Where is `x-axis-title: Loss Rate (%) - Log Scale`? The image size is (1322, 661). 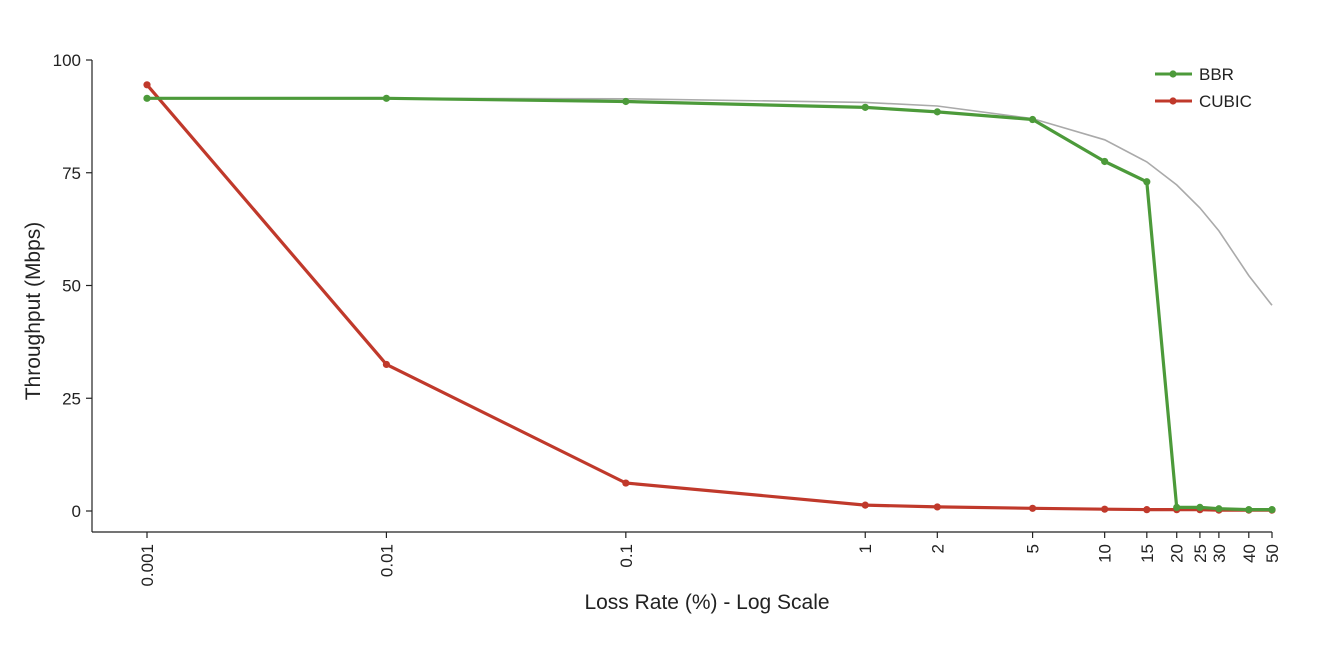 x-axis-title: Loss Rate (%) - Log Scale is located at coordinates (706, 602).